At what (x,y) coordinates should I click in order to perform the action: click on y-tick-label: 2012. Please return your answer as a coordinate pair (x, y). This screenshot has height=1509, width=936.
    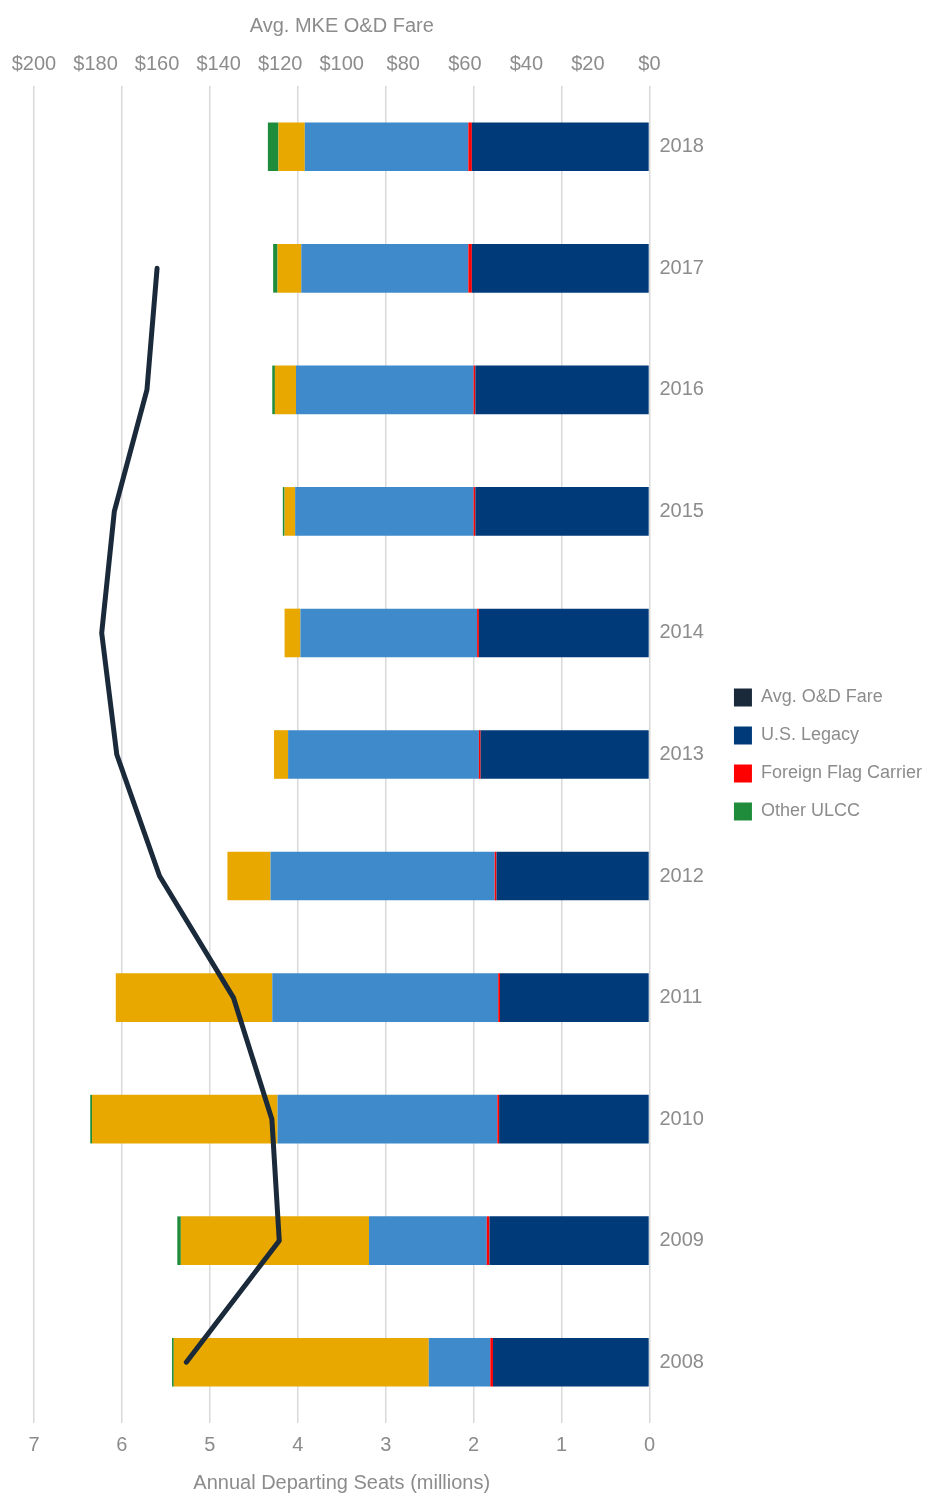
    Looking at the image, I should click on (681, 874).